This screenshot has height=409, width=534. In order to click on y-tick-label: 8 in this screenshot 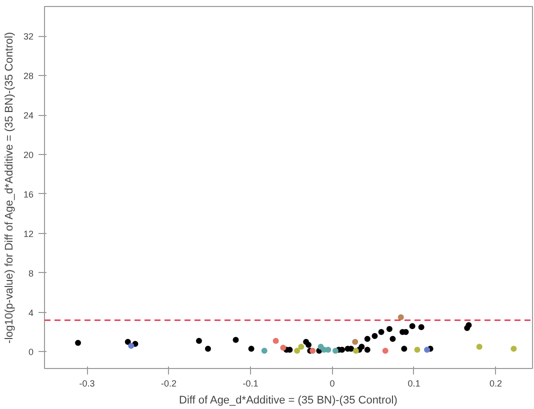, I will do `click(31, 273)`.